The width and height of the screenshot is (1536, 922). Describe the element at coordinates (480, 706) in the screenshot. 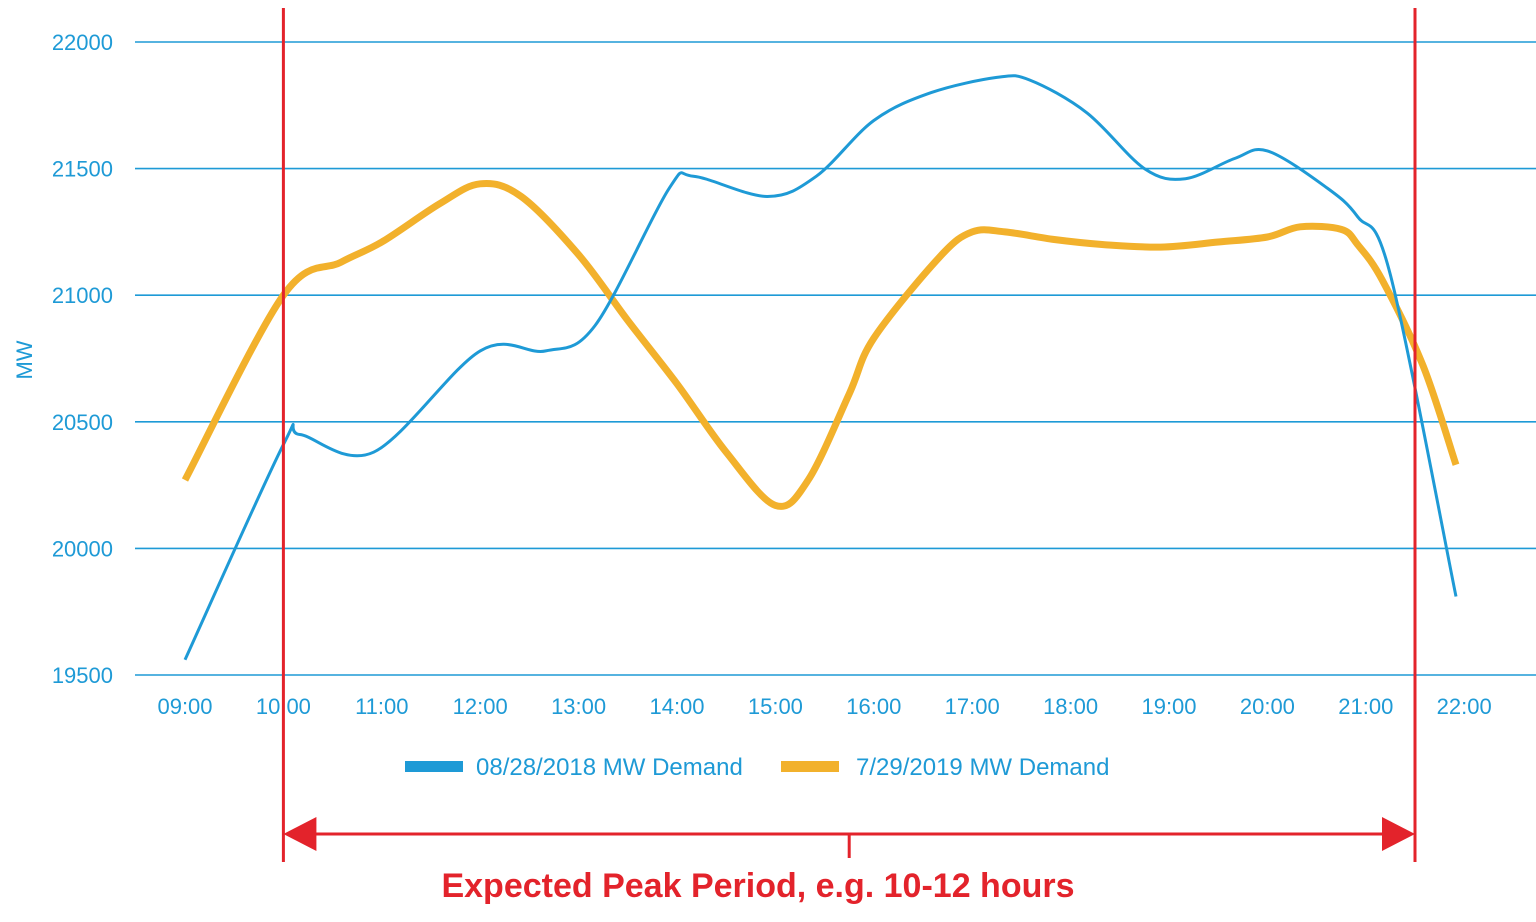

I see `x-tick-label: 12:00` at that location.